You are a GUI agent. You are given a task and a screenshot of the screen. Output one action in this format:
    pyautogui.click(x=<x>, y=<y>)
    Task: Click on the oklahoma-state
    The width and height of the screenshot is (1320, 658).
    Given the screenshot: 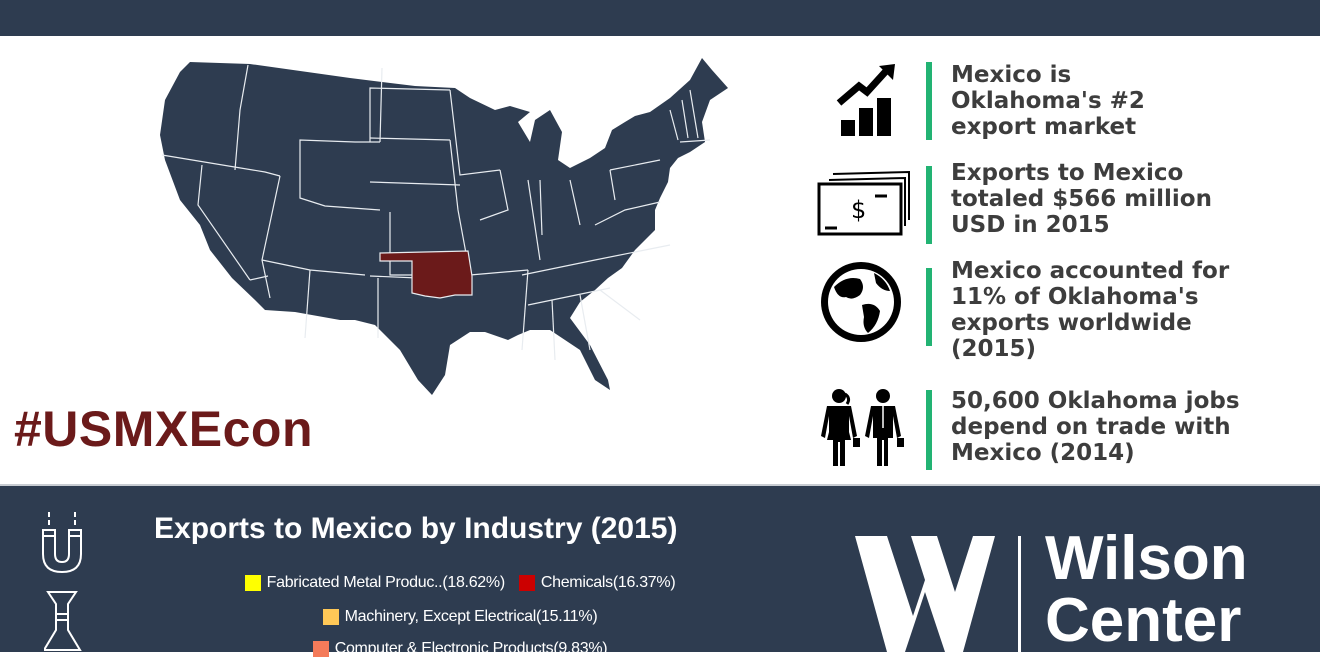 What is the action you would take?
    pyautogui.click(x=426, y=274)
    